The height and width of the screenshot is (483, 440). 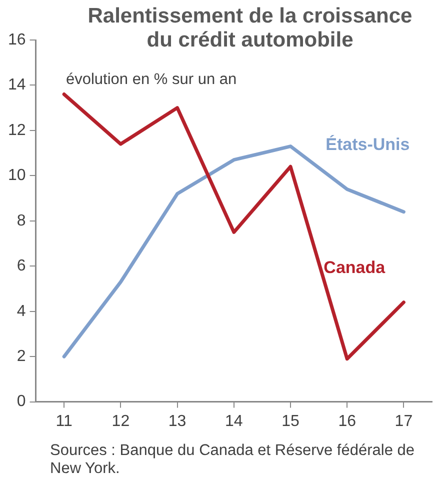 I want to click on chart-title: Ralentissement de la croissance du crédit automobile, so click(x=250, y=28).